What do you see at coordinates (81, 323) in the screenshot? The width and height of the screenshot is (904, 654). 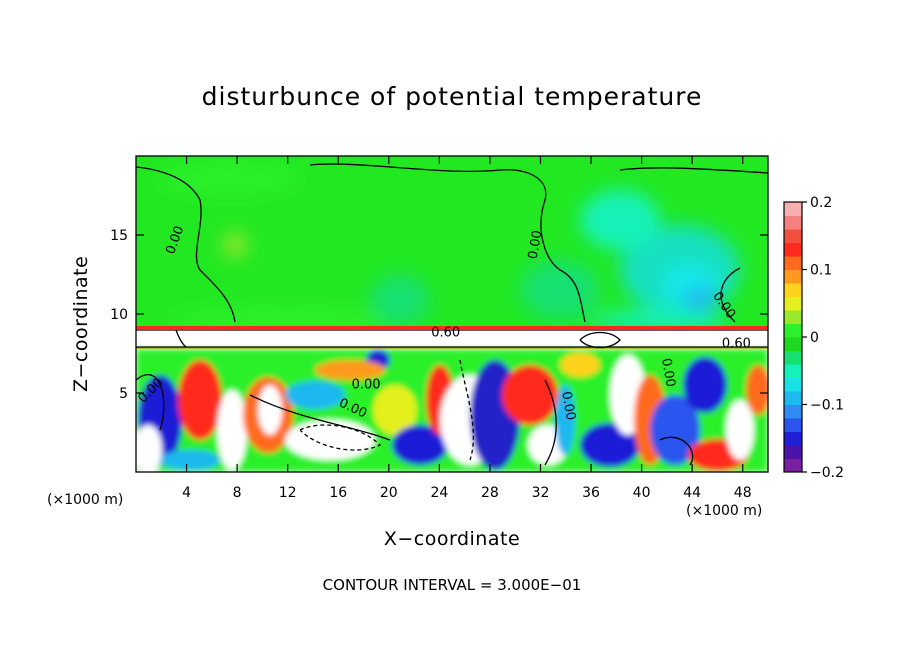 I see `y-axis-label: Z−coordinate` at bounding box center [81, 323].